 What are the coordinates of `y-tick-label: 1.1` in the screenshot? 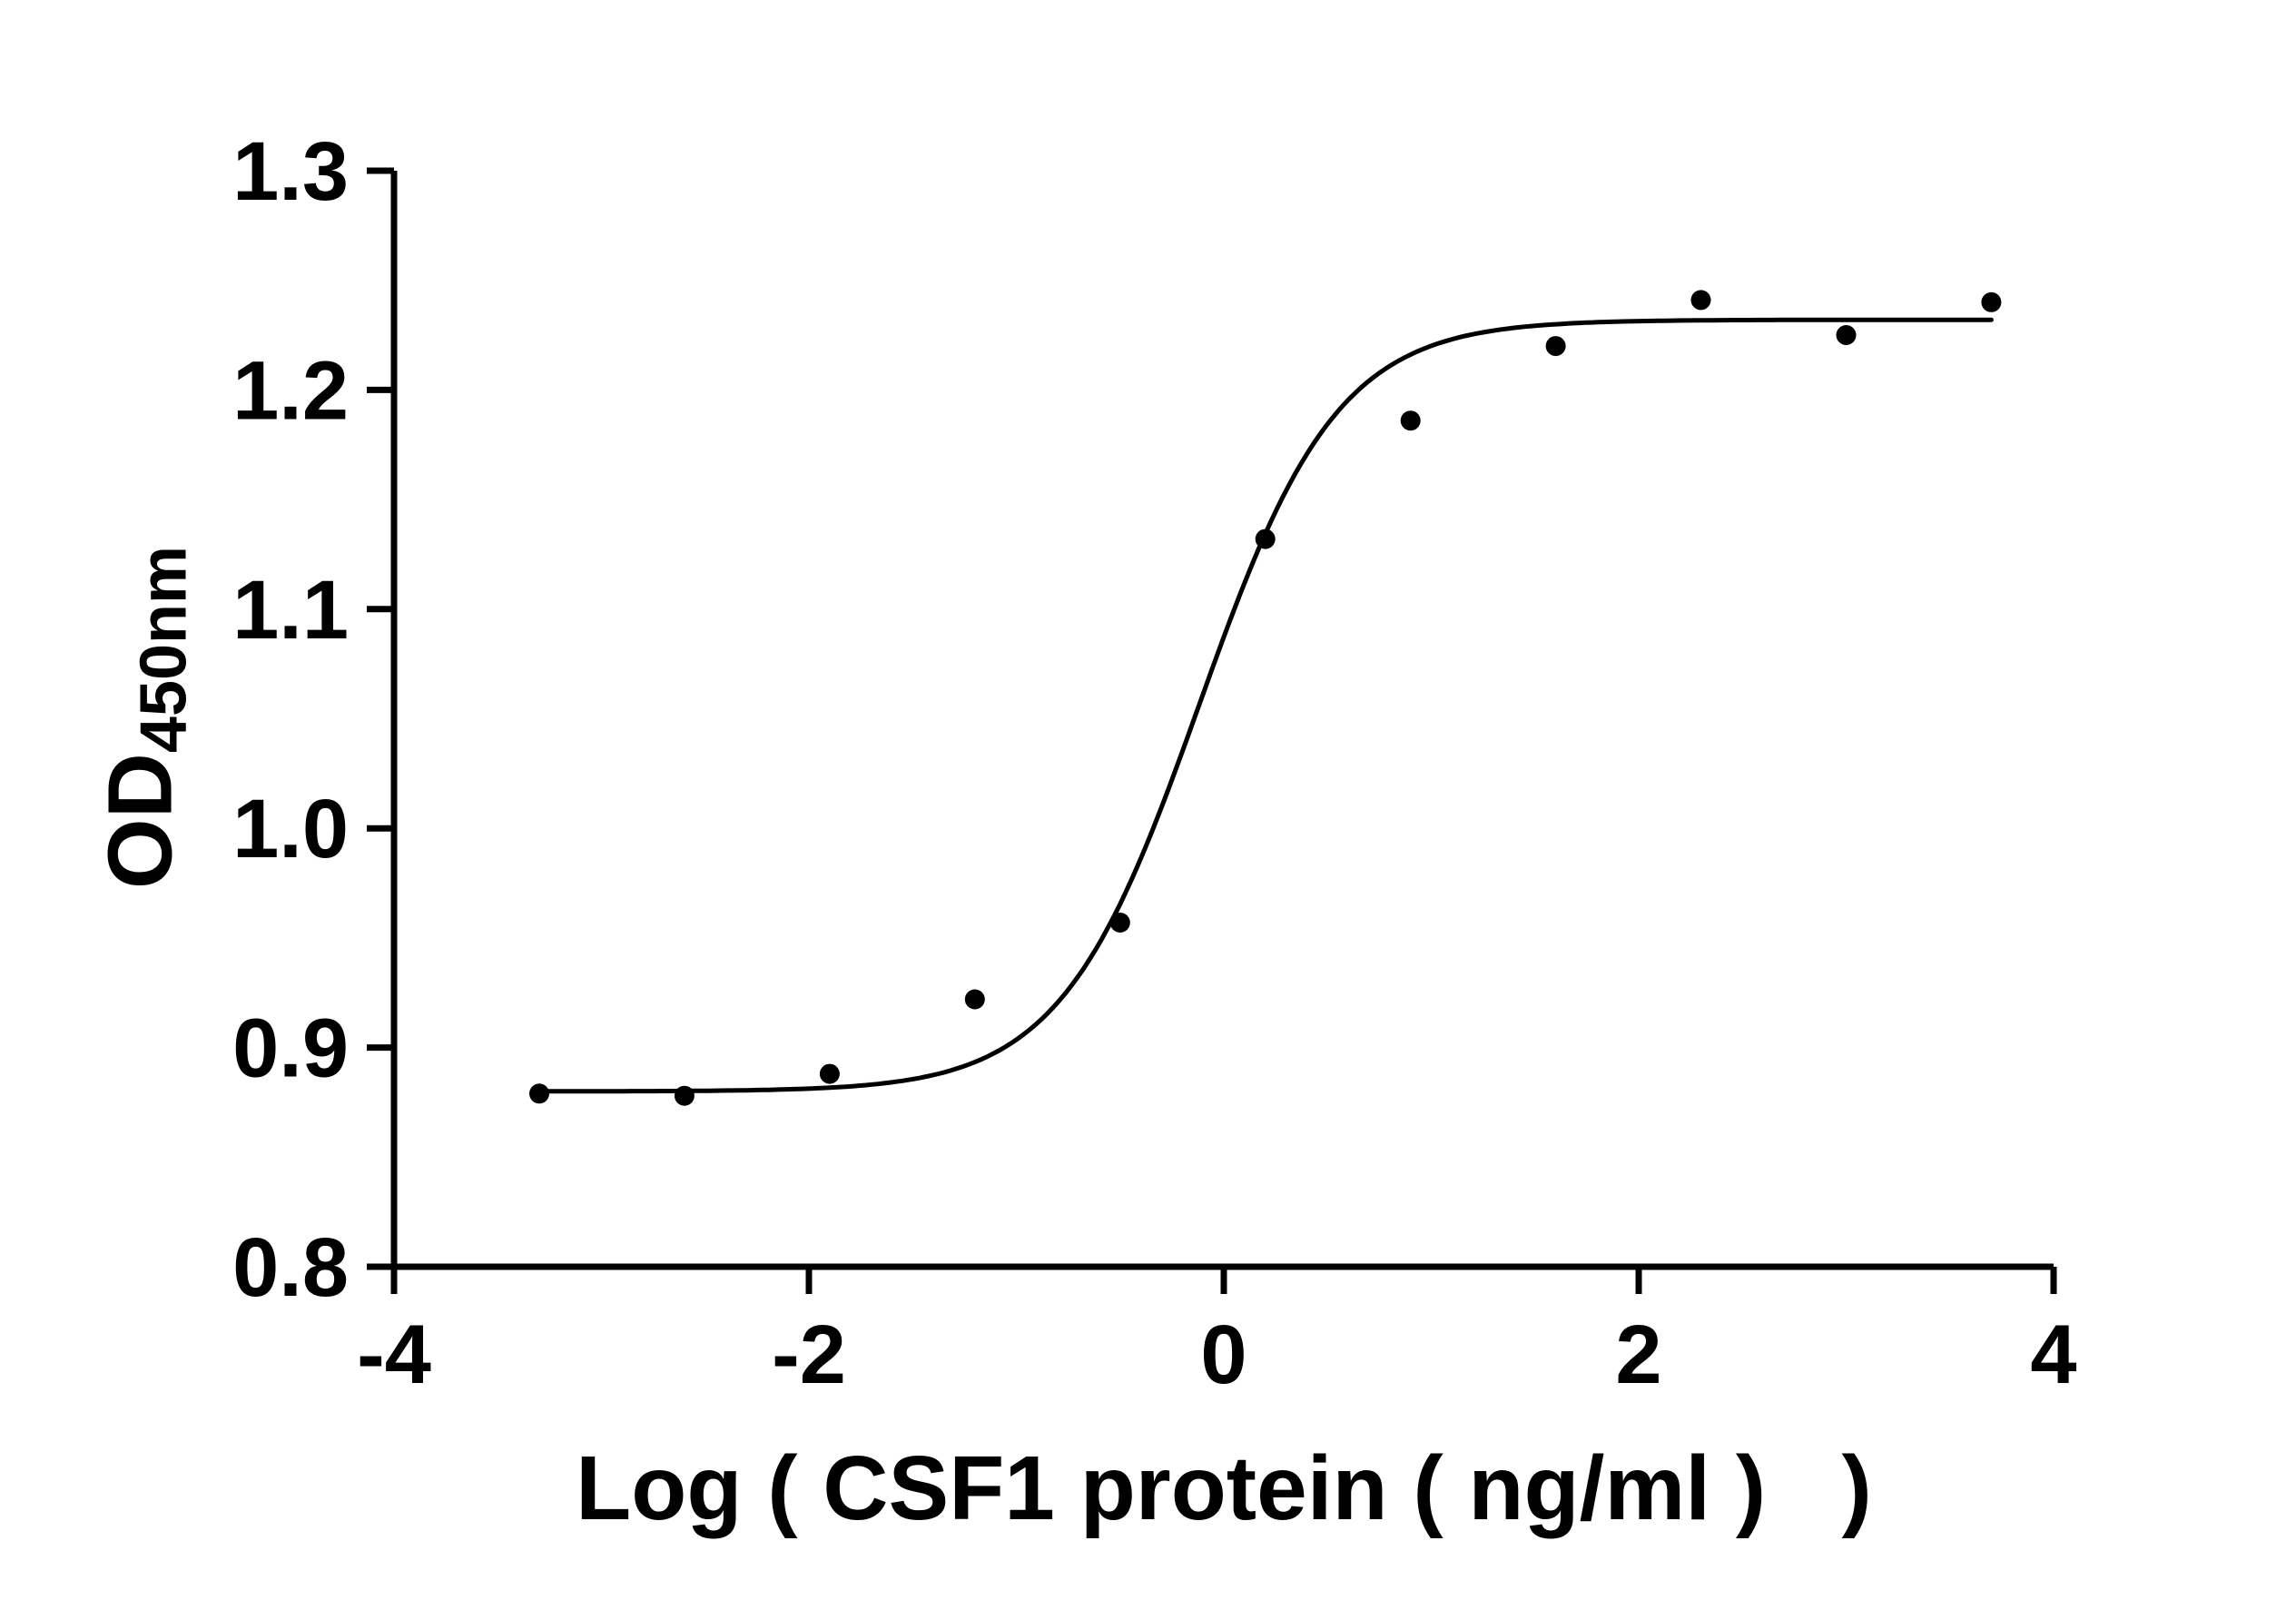 It's located at (290, 610).